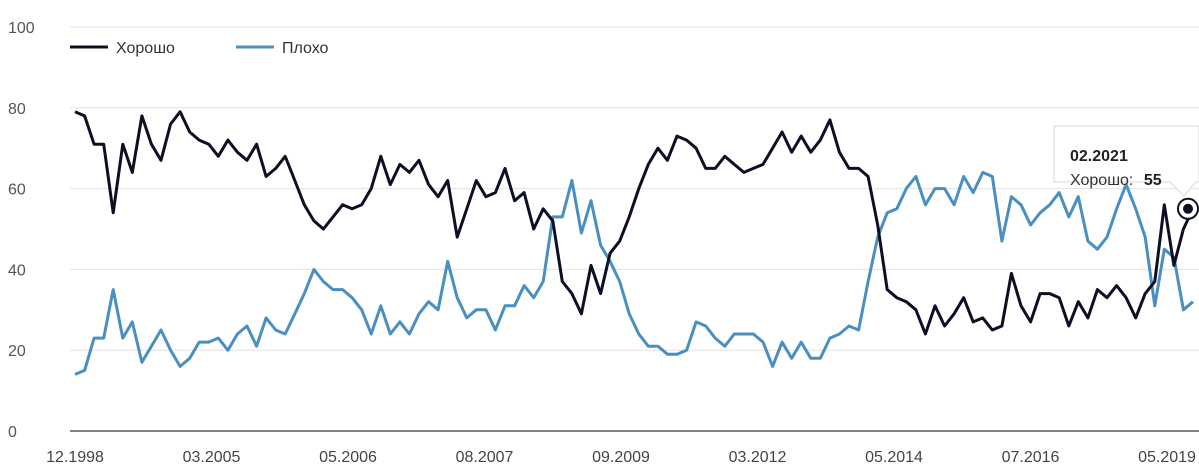 The height and width of the screenshot is (468, 1199). I want to click on legend-label-bad: Плохо, so click(305, 48).